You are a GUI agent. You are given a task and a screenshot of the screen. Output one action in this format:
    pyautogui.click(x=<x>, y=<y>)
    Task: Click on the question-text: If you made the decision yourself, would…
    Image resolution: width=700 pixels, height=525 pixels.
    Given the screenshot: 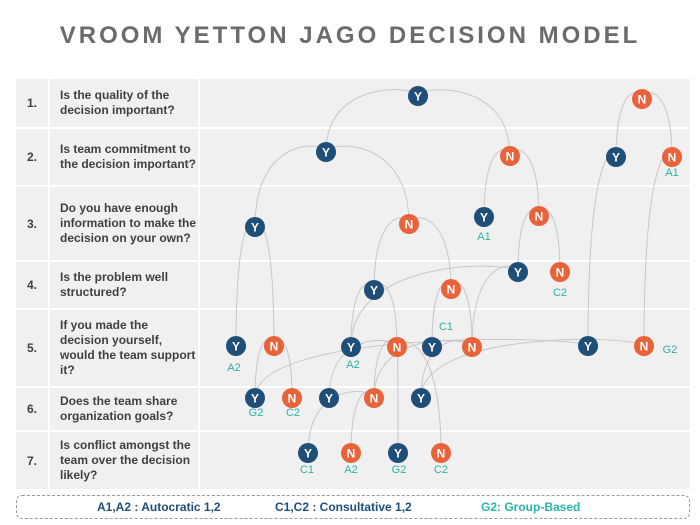 What is the action you would take?
    pyautogui.click(x=126, y=348)
    